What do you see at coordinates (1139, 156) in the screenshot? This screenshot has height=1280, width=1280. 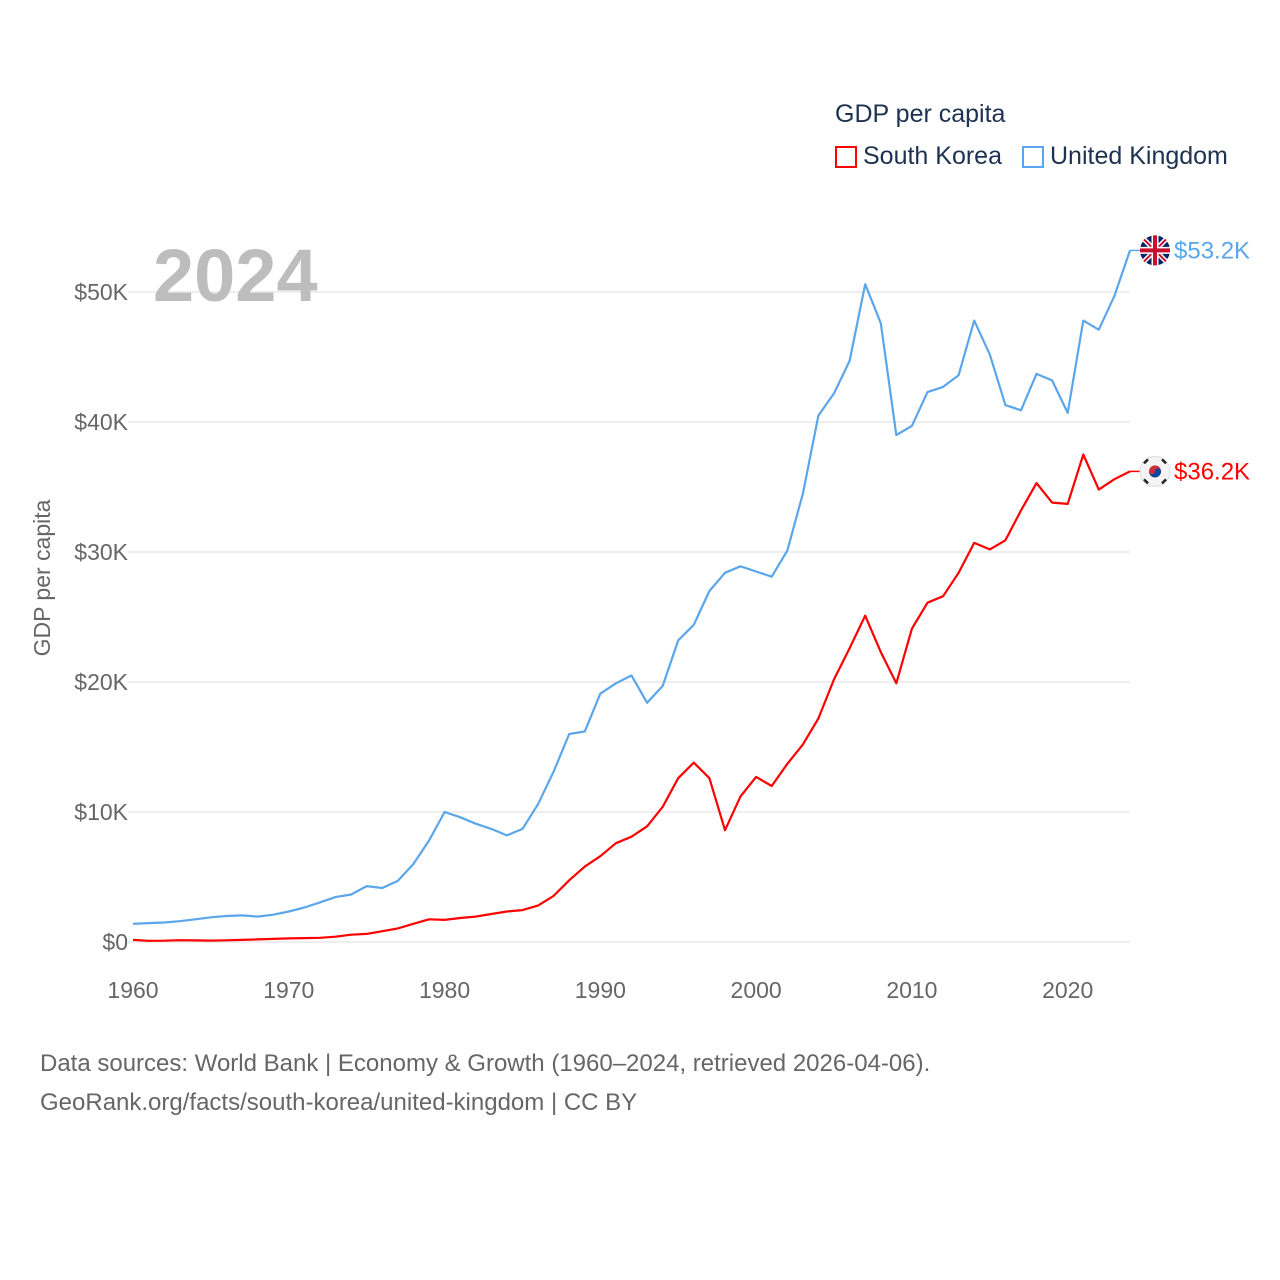 I see `legend-label: United Kingdom` at bounding box center [1139, 156].